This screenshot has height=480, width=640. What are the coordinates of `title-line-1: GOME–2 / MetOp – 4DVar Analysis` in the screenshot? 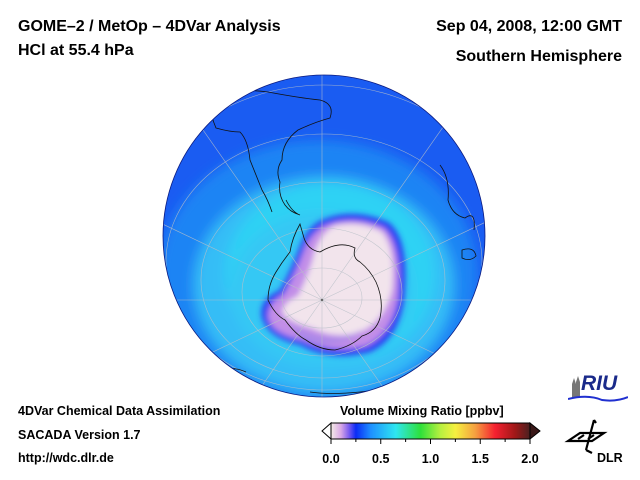 It's located at (149, 26).